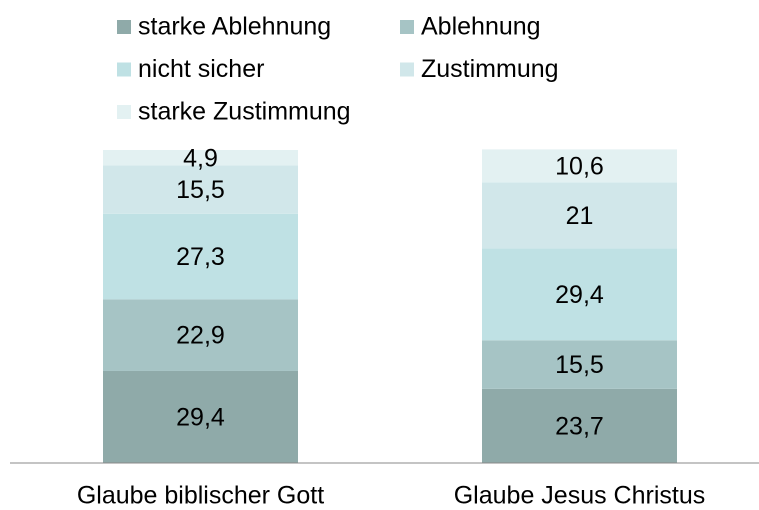  Describe the element at coordinates (481, 27) in the screenshot. I see `legend-label: Ablehnung` at that location.